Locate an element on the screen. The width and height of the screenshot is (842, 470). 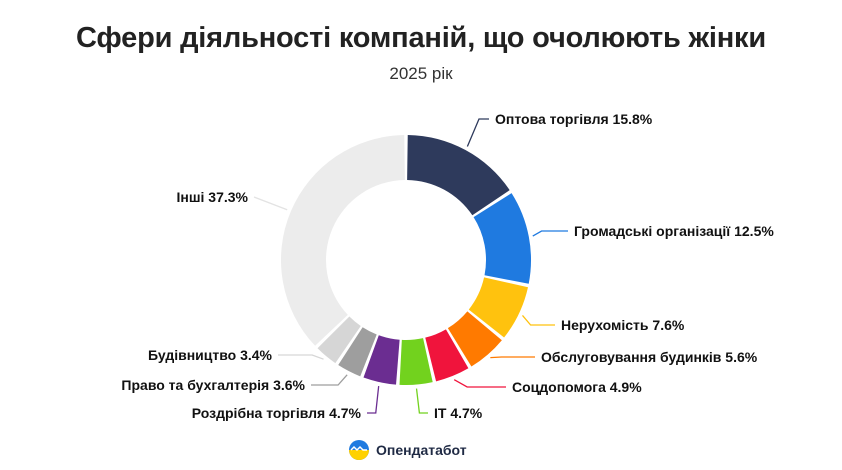
brand: Опендатабот is located at coordinates (407, 450).